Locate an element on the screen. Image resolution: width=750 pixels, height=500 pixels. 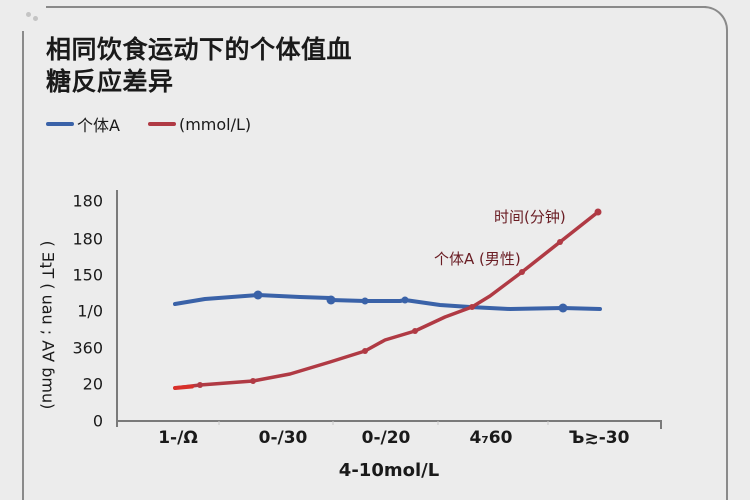
x-tick-label: 0-/30 is located at coordinates (283, 438).